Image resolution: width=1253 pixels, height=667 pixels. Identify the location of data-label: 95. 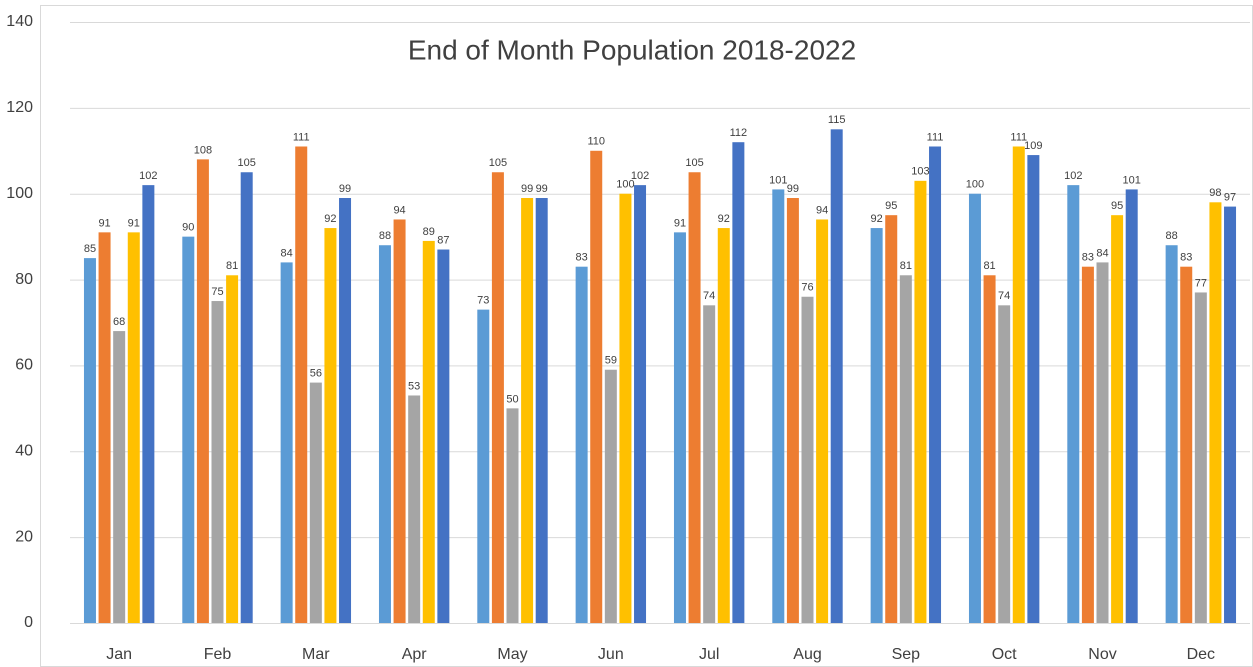
(891, 206).